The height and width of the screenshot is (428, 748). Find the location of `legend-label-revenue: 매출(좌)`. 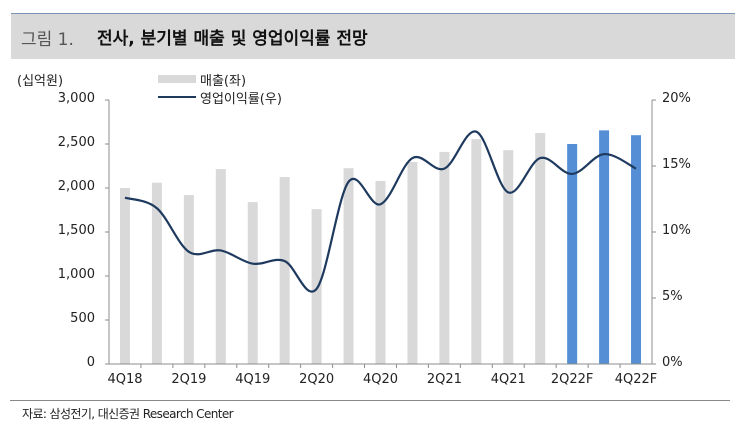

legend-label-revenue: 매출(좌) is located at coordinates (223, 81).